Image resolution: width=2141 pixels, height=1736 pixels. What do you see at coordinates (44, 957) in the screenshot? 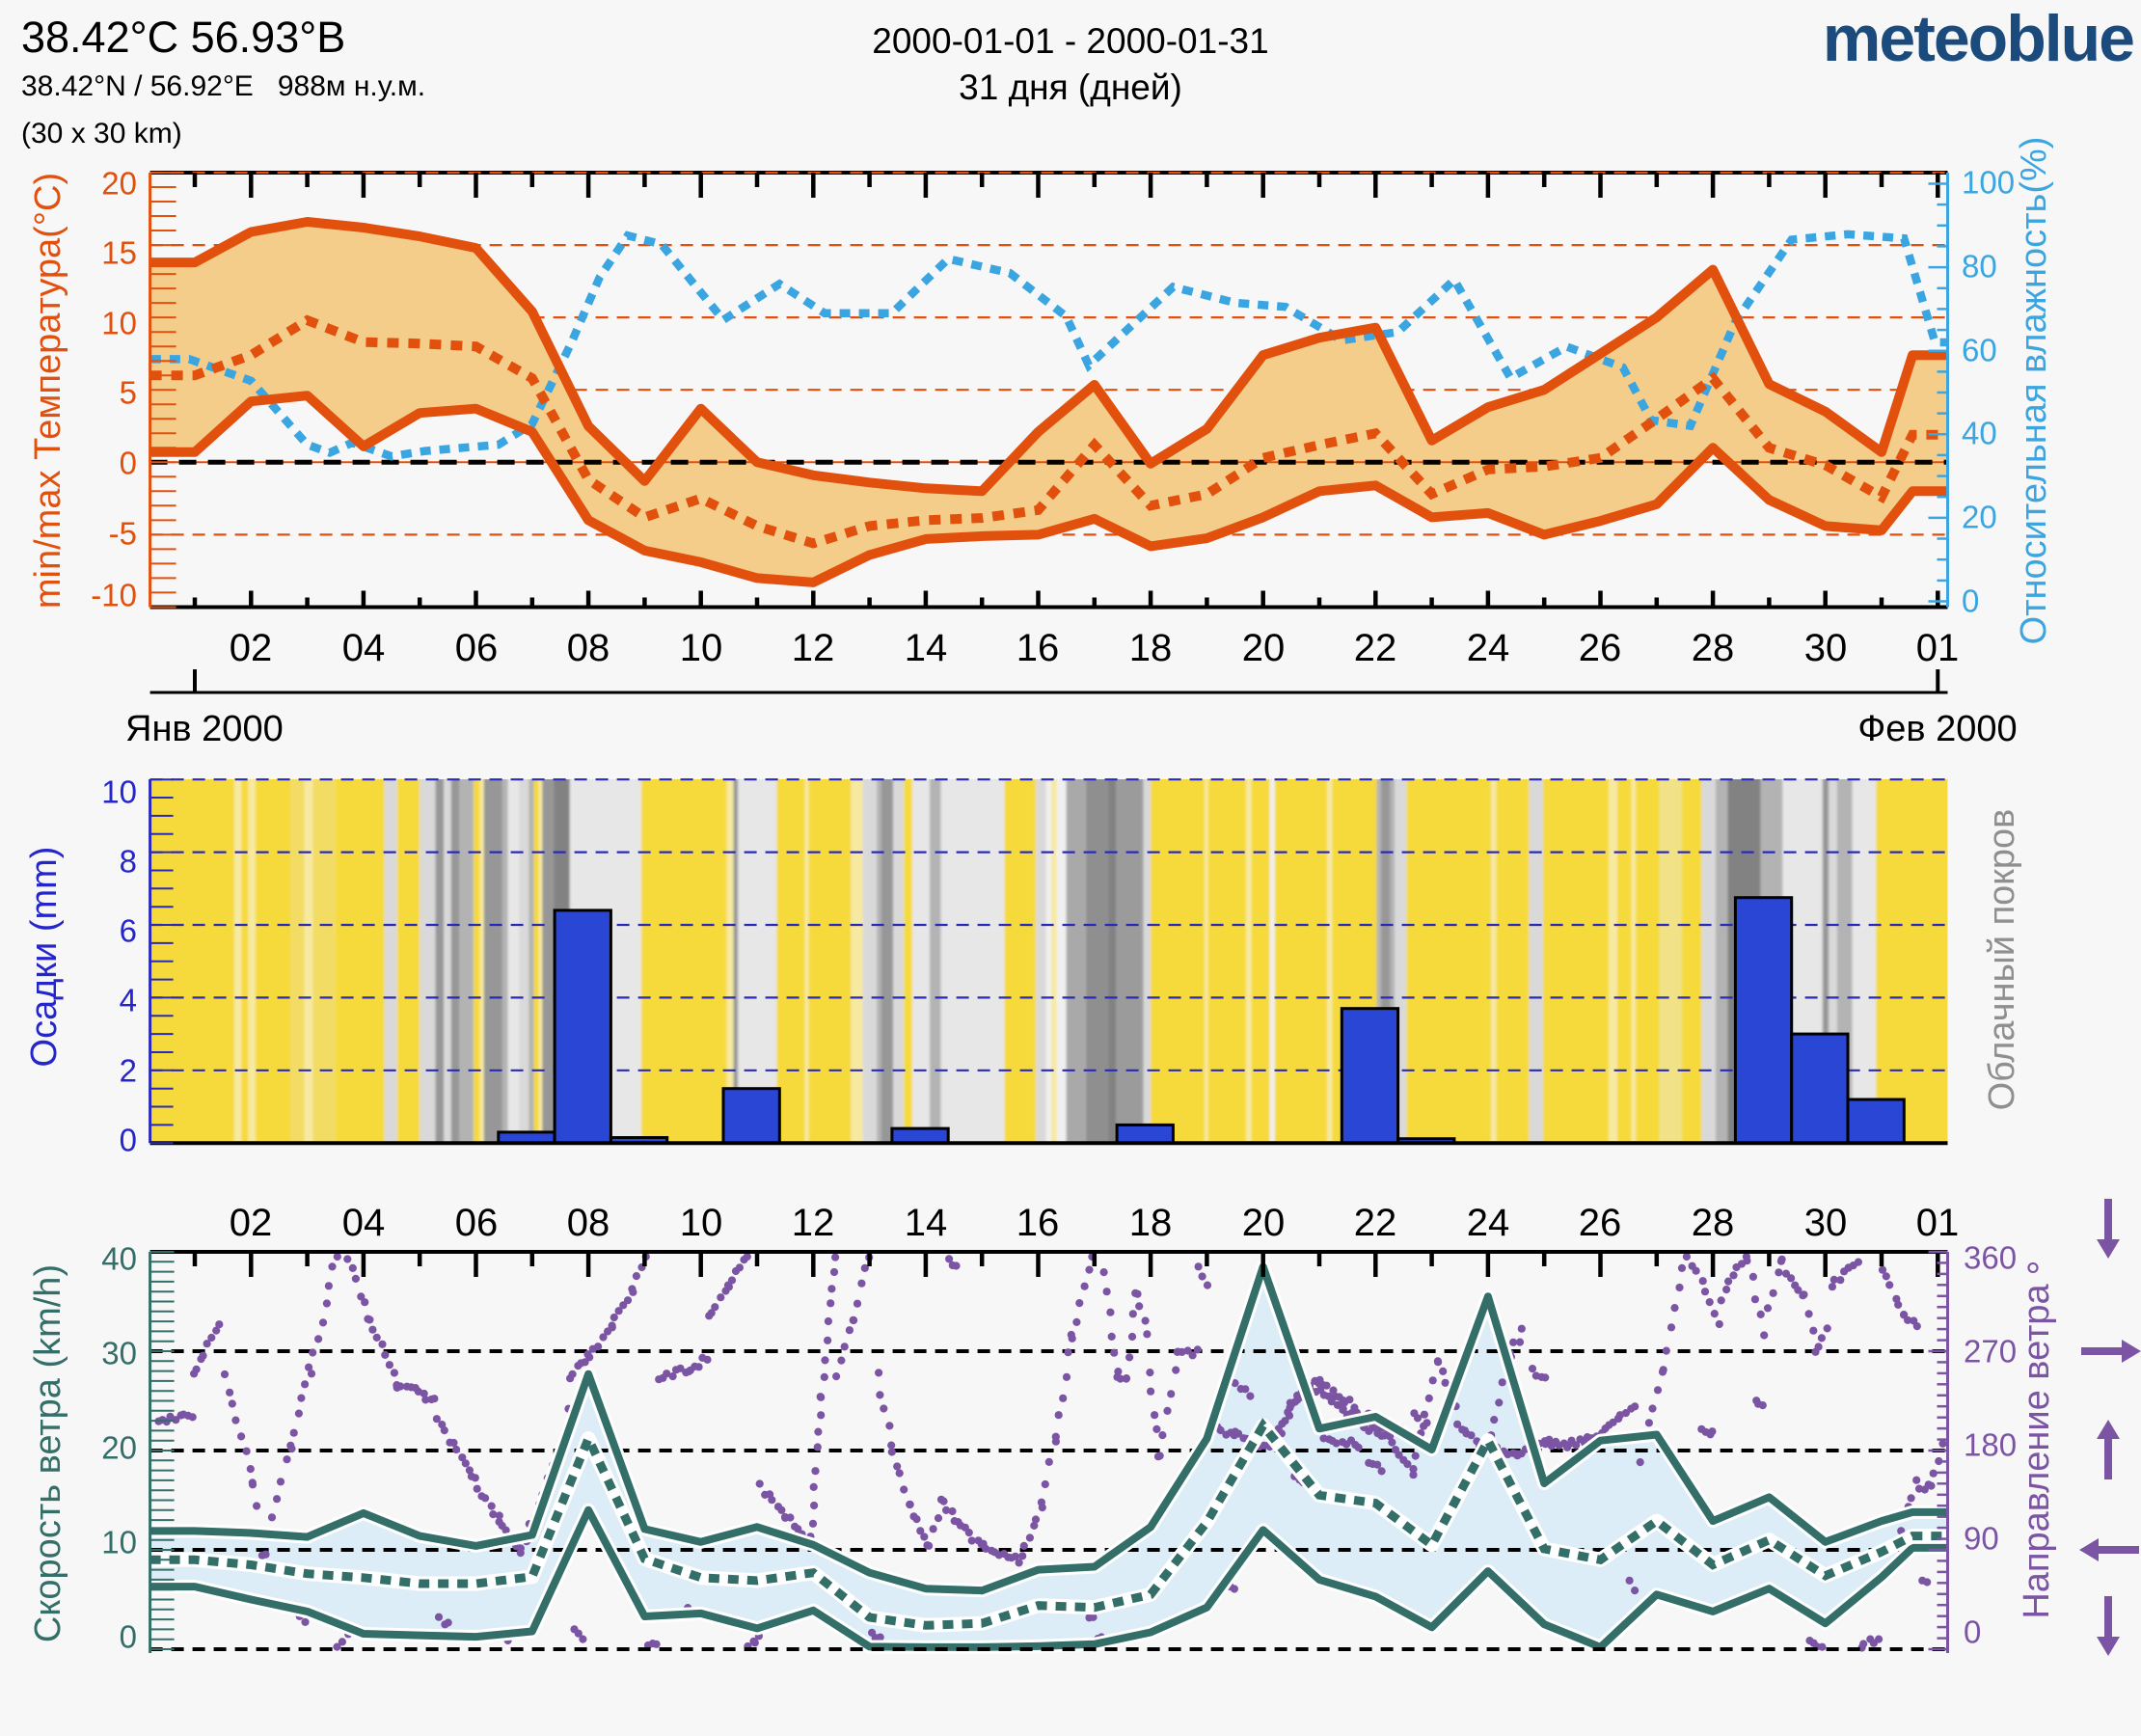
I see `svg-text: Осадки (mm)` at bounding box center [44, 957].